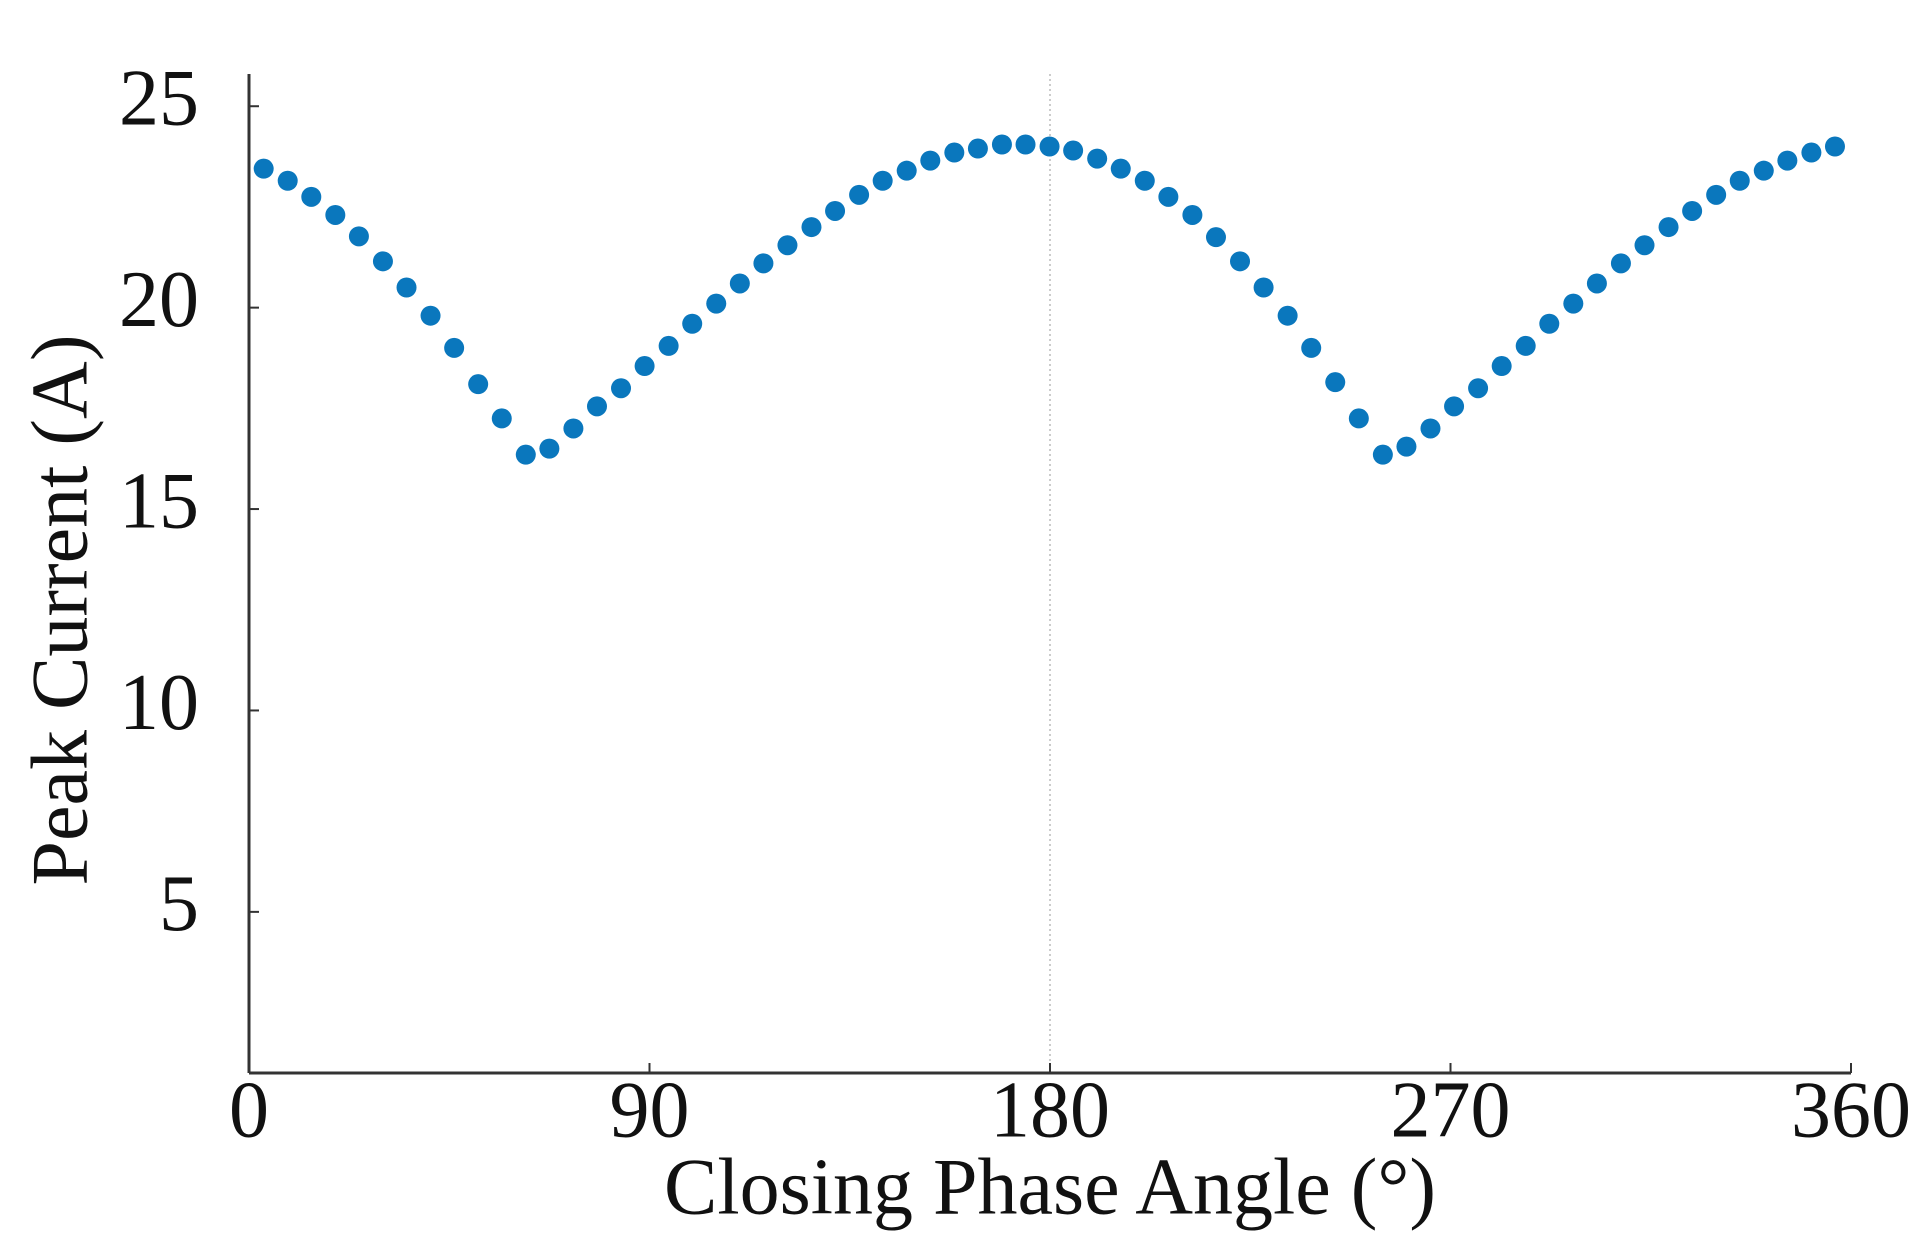  What do you see at coordinates (159, 703) in the screenshot?
I see `y-tick-label: 10` at bounding box center [159, 703].